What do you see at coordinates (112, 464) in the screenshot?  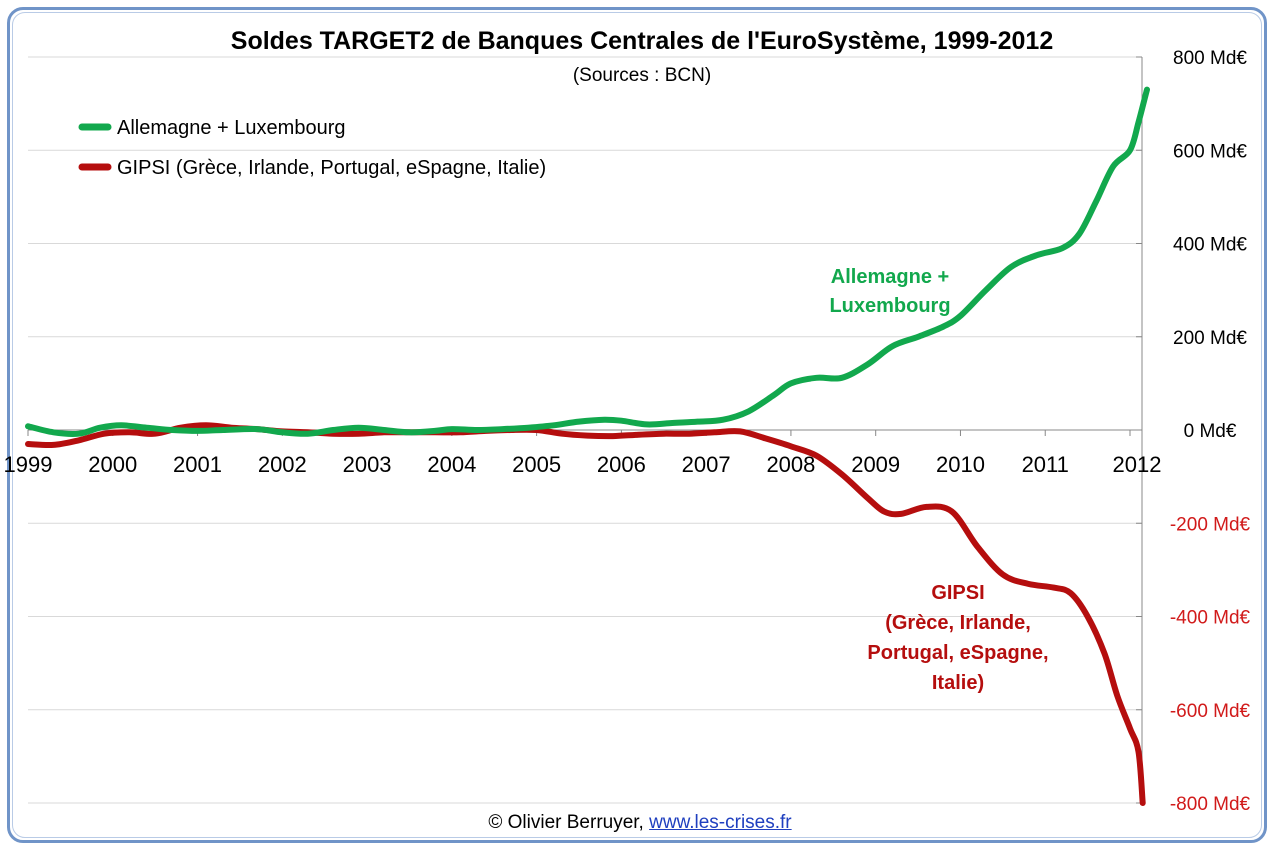 I see `x-tick-label: 2000` at bounding box center [112, 464].